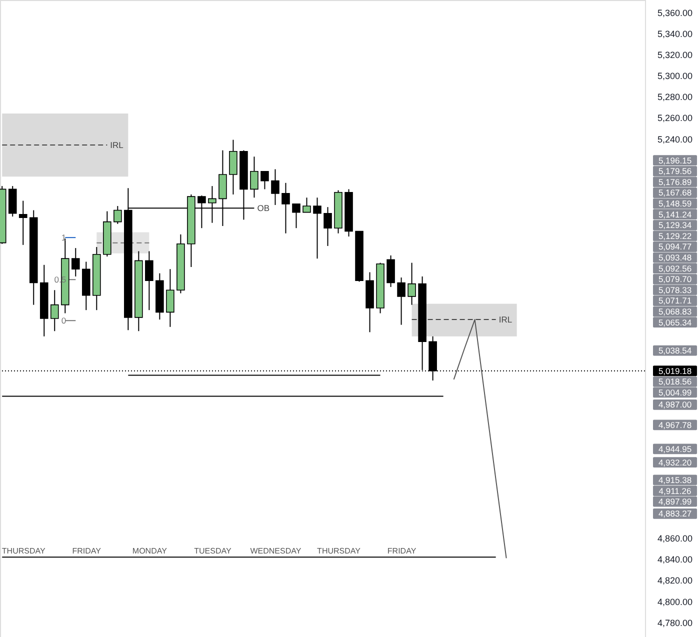 This screenshot has height=637, width=700. What do you see at coordinates (675, 479) in the screenshot?
I see `text: 4,915.38` at bounding box center [675, 479].